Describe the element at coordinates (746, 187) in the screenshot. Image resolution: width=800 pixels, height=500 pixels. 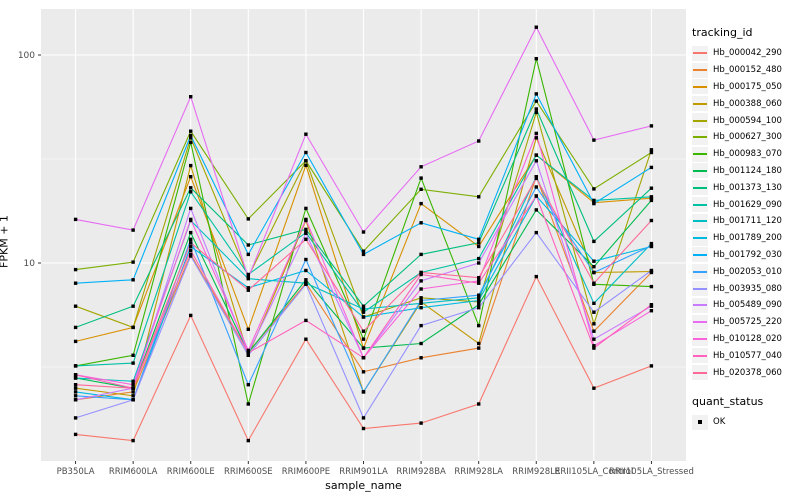
I see `legend-item: Hb_001373_130` at that location.